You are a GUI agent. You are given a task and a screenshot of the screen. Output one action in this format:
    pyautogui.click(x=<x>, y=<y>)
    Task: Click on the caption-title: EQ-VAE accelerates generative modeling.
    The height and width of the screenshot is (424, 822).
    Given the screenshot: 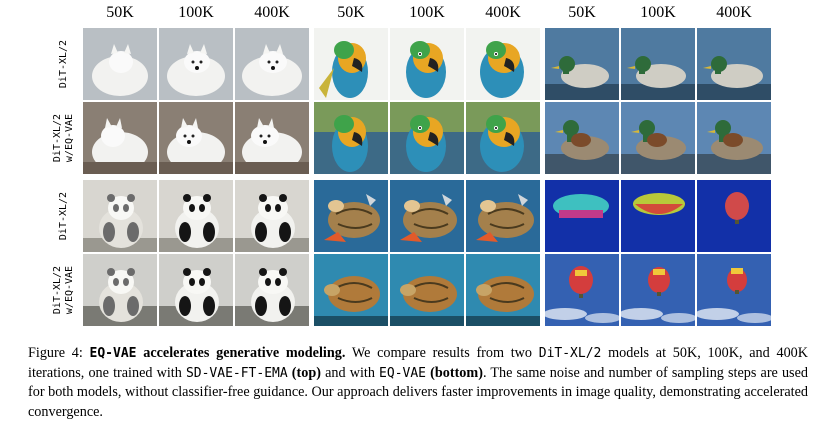 What is the action you would take?
    pyautogui.click(x=217, y=353)
    